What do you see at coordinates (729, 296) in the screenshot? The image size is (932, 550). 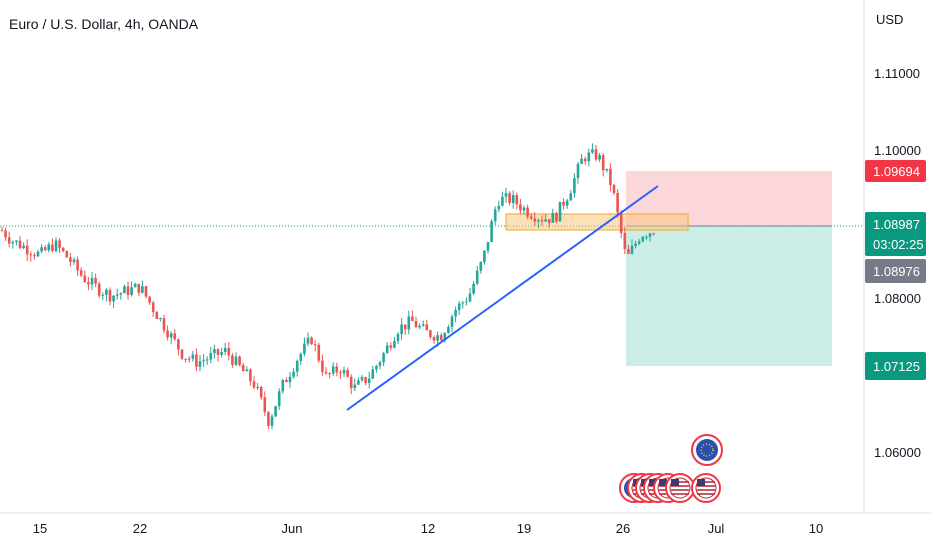 I see `take-profit-zone` at bounding box center [729, 296].